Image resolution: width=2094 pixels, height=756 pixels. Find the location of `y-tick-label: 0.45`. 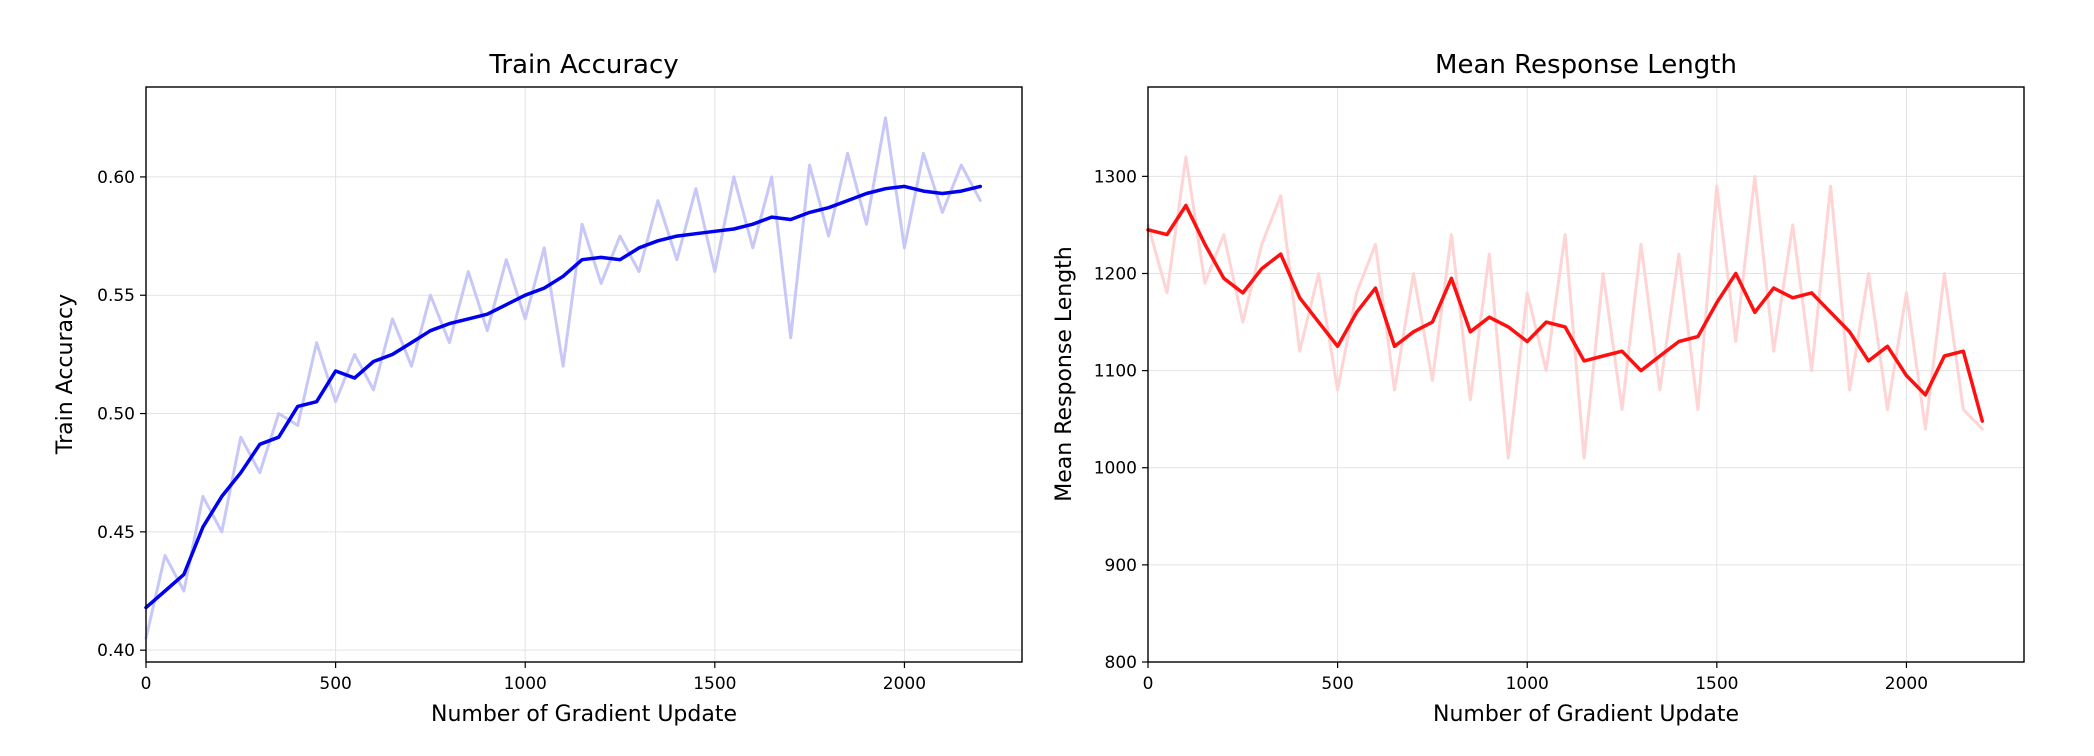

y-tick-label: 0.45 is located at coordinates (116, 533).